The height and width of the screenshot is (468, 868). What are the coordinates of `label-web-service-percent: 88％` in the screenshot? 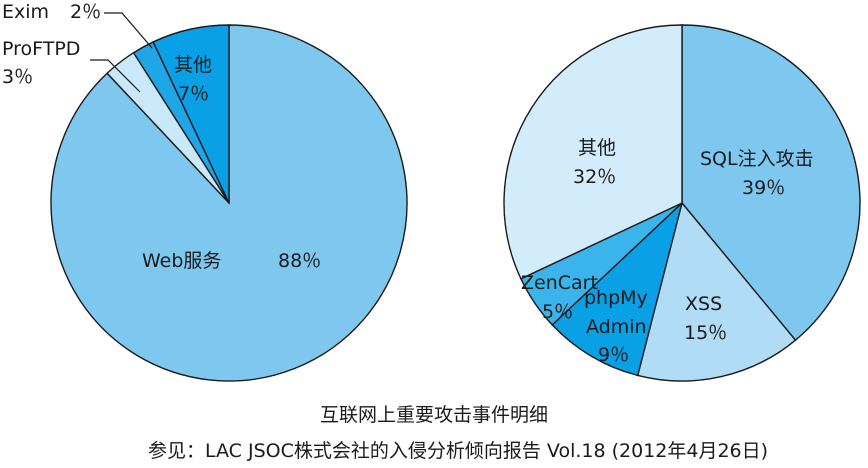 It's located at (299, 261).